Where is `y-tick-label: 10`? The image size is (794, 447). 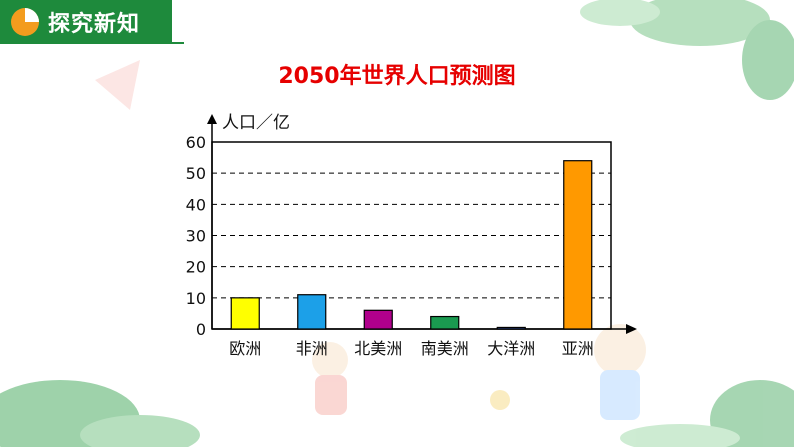
y-tick-label: 10 is located at coordinates (196, 298).